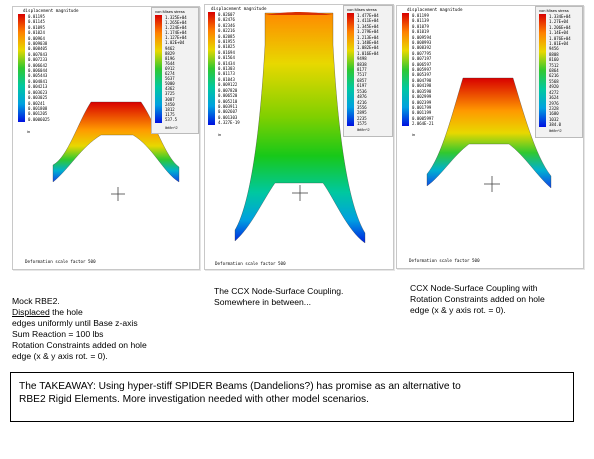 The height and width of the screenshot is (459, 594). Describe the element at coordinates (226, 52) in the screenshot. I see `left-scale-value: 0.01694` at that location.